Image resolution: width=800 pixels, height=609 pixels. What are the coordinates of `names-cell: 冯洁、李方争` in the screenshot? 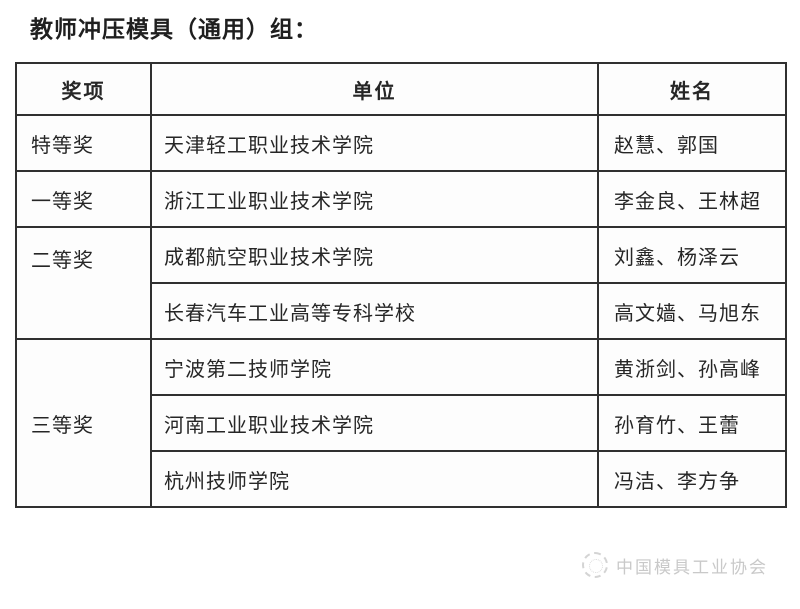 It's located at (692, 479).